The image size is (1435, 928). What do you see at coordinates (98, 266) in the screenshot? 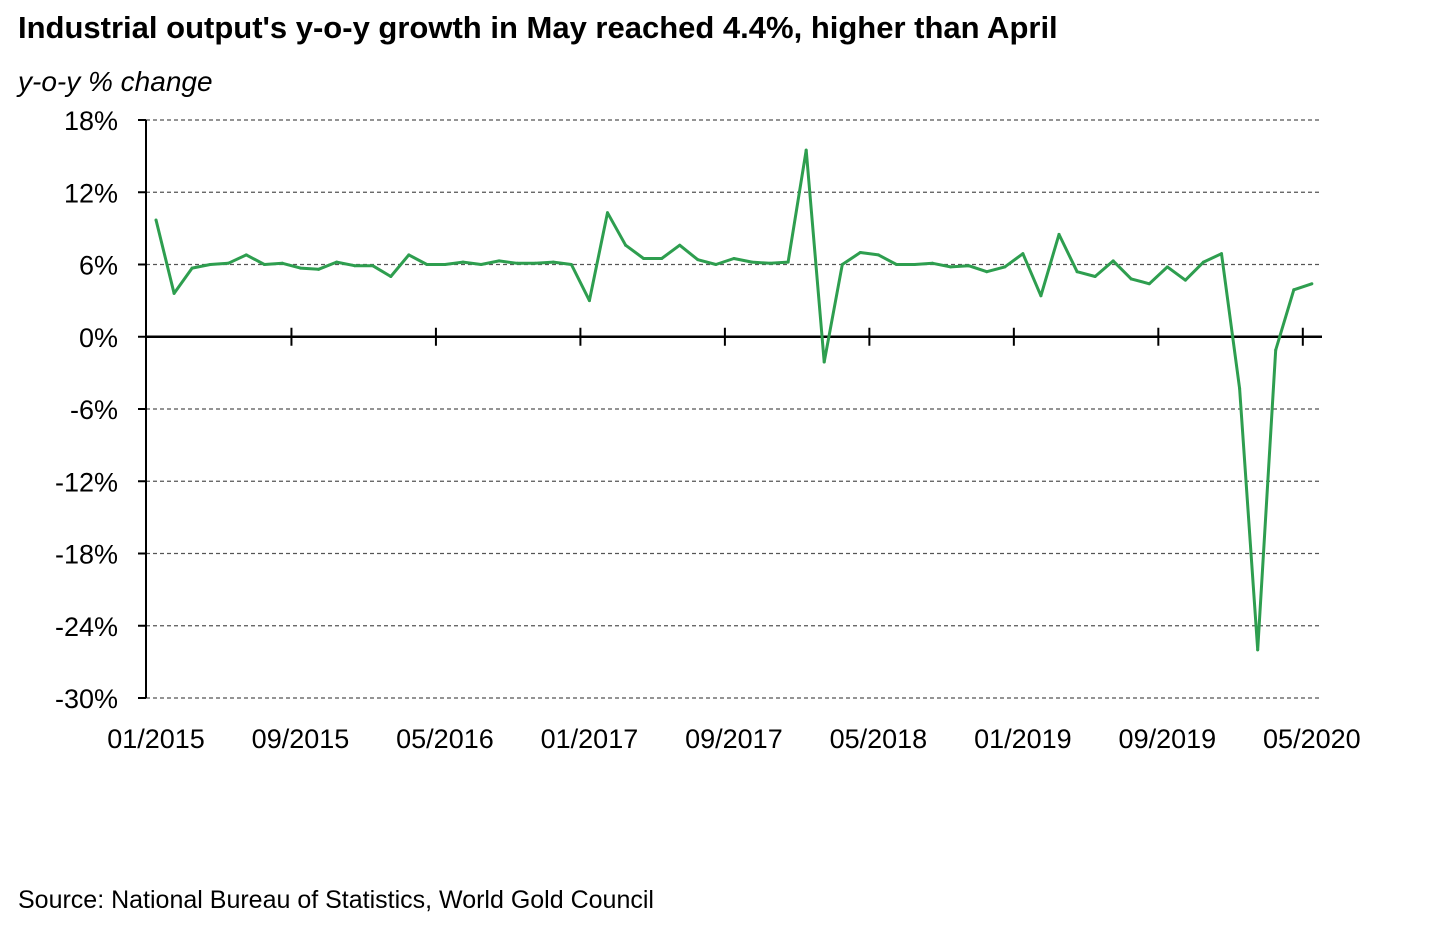
I see `y-tick-label: 6%` at bounding box center [98, 266].